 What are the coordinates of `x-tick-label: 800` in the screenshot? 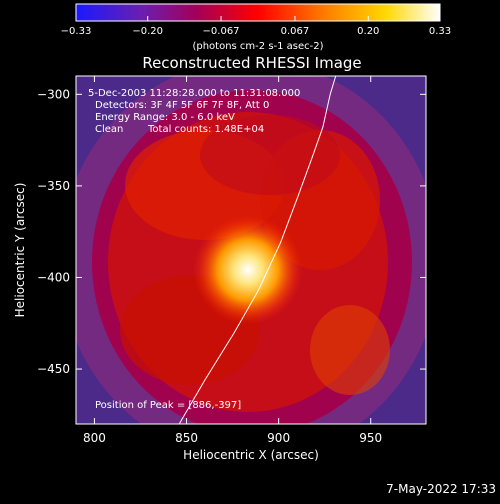 It's located at (94, 438).